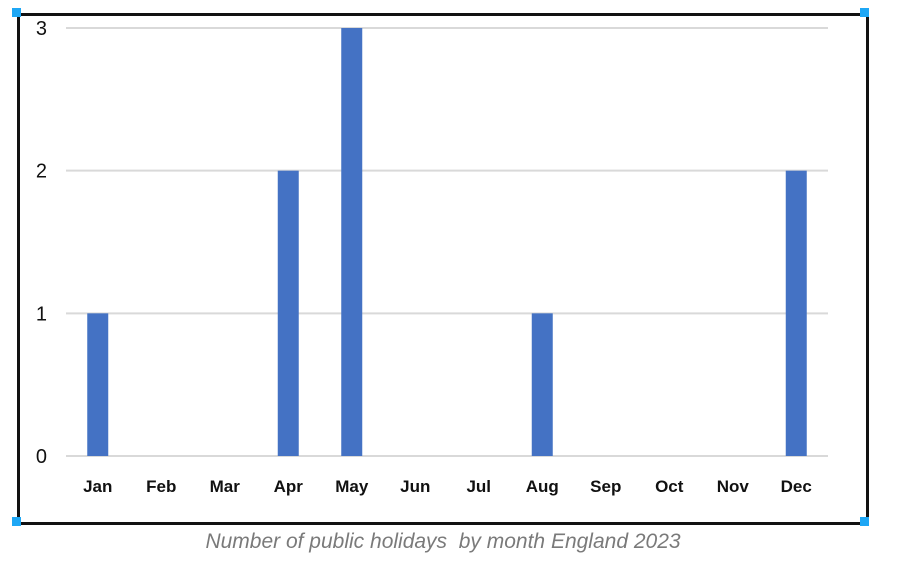 The height and width of the screenshot is (561, 900). What do you see at coordinates (605, 486) in the screenshot?
I see `x-tick-label-sep: Sep` at bounding box center [605, 486].